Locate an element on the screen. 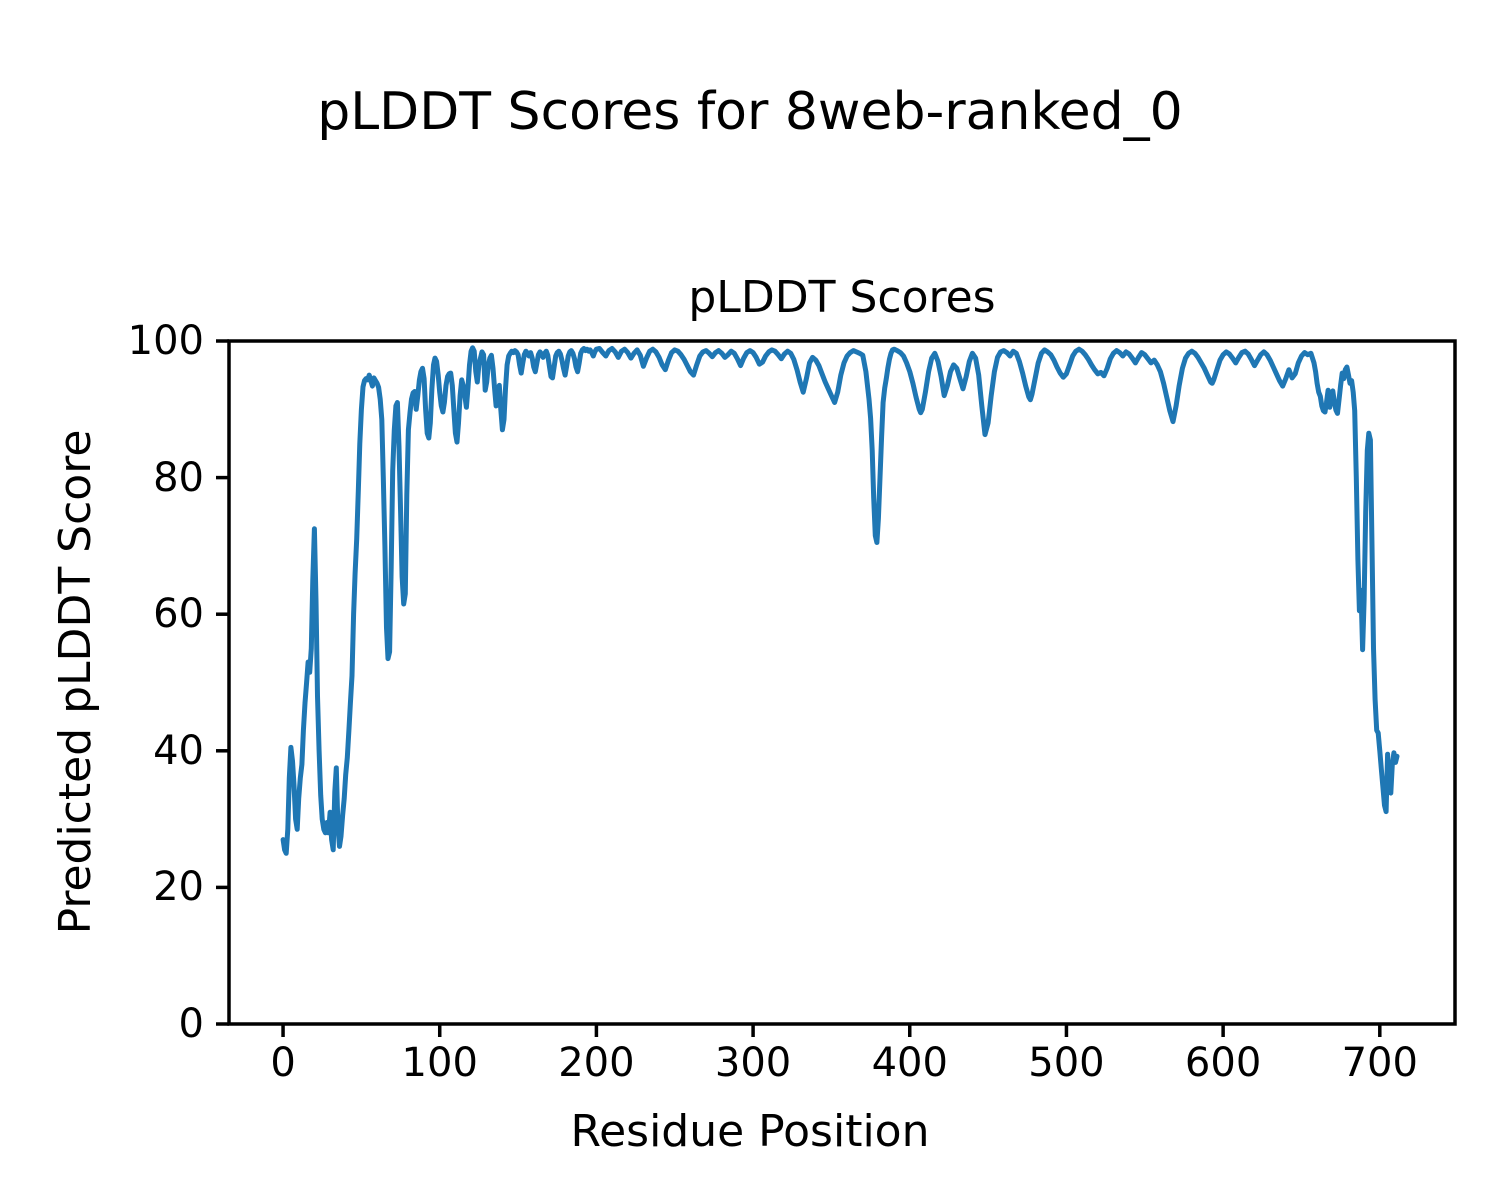  y-tick-label: 20 is located at coordinates (178, 887).